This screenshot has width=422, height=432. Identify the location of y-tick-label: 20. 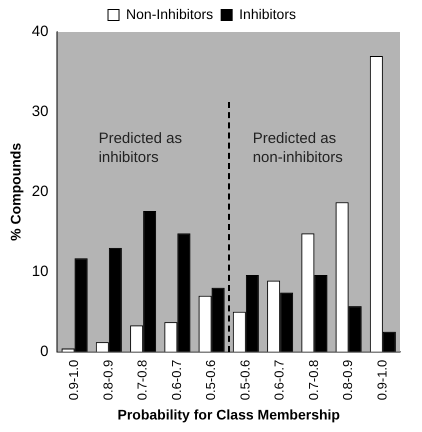
(40, 191).